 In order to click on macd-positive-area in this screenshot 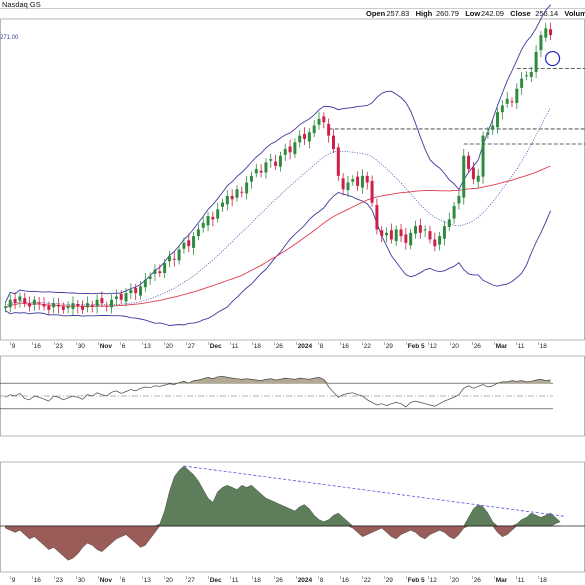, I will do `click(283, 496)`.